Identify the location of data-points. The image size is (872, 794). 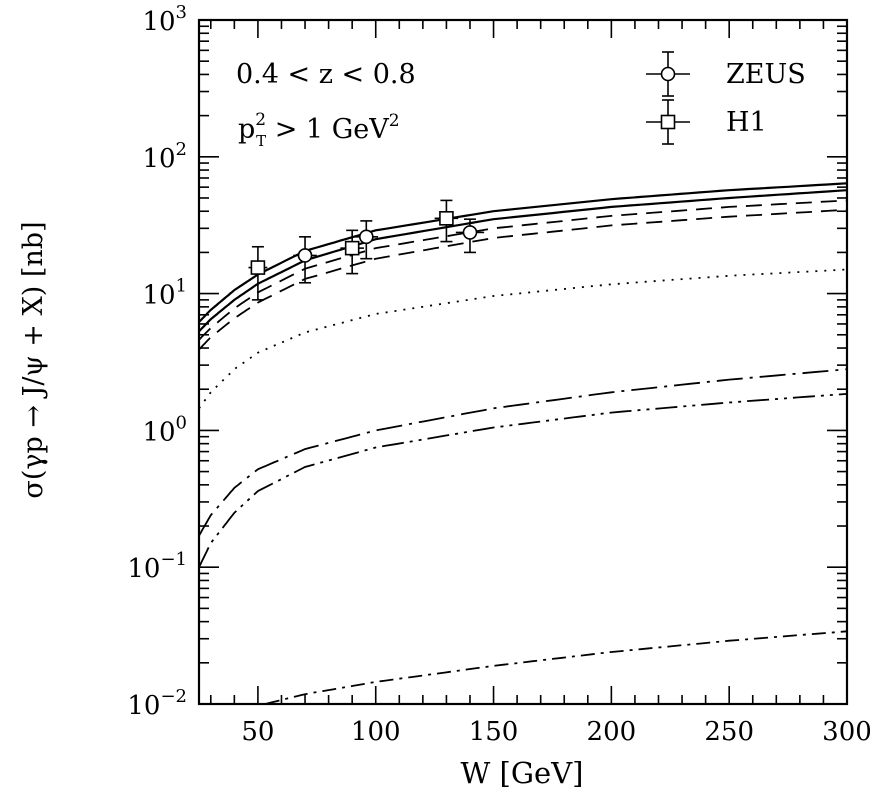
(366, 250).